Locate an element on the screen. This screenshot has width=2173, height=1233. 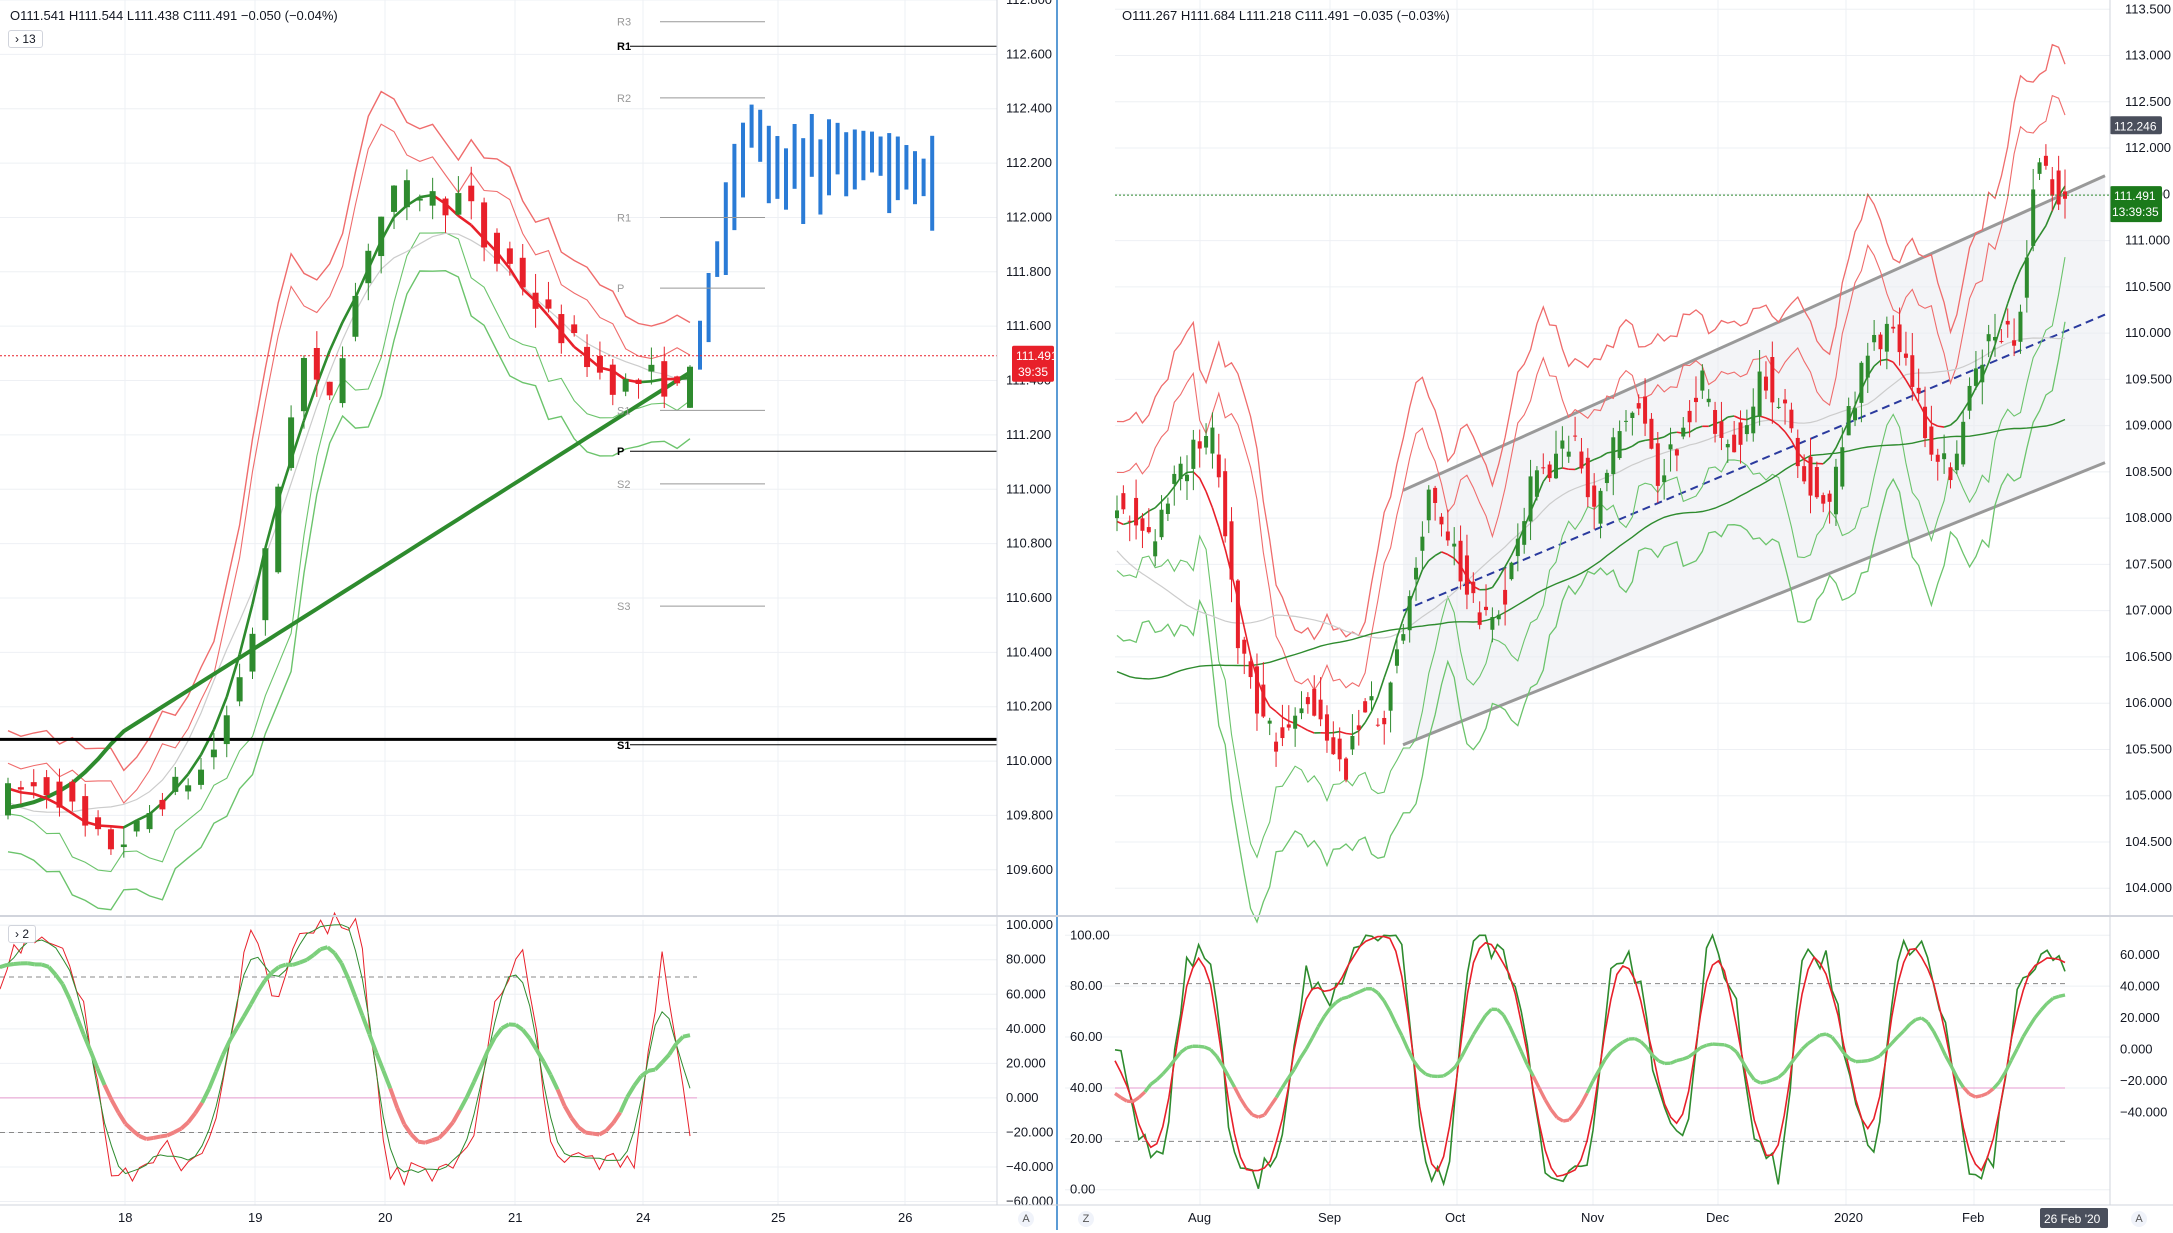
right-auto-scale-button: A is located at coordinates (2139, 1219).